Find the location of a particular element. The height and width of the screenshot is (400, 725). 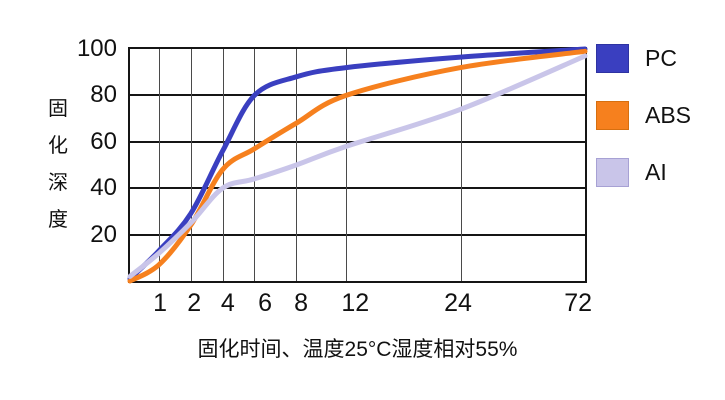

x-tick-label: 2 is located at coordinates (194, 303).